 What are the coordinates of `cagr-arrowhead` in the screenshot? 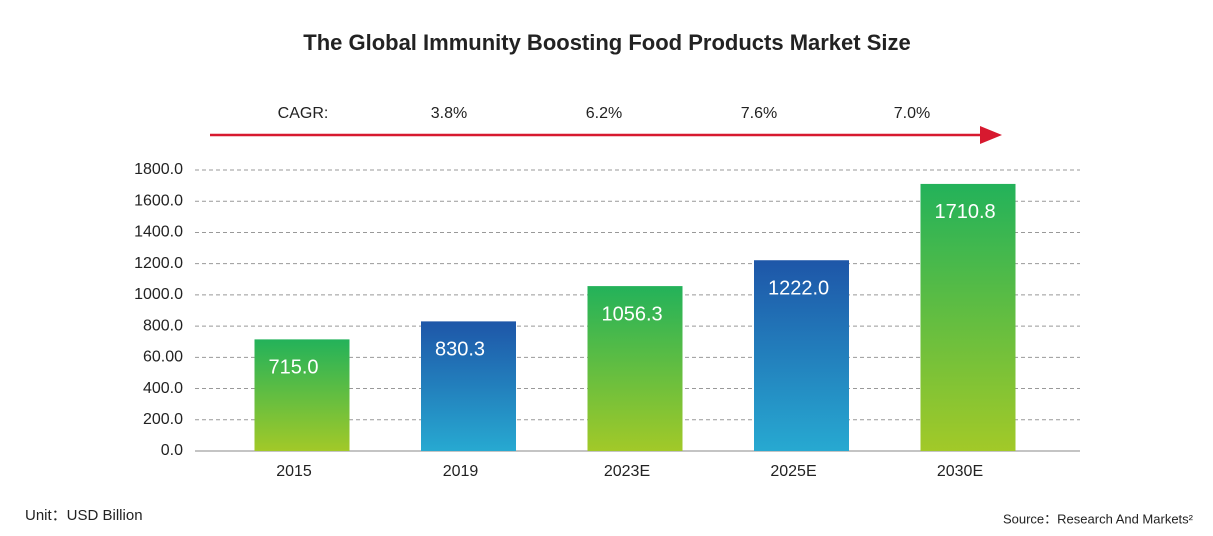 It's located at (991, 135).